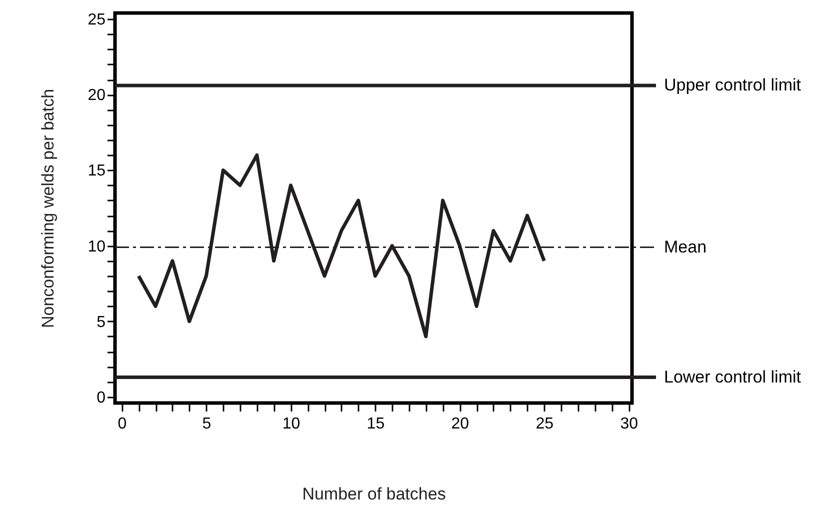 This screenshot has width=837, height=516. What do you see at coordinates (97, 171) in the screenshot?
I see `y-tick-label: 15` at bounding box center [97, 171].